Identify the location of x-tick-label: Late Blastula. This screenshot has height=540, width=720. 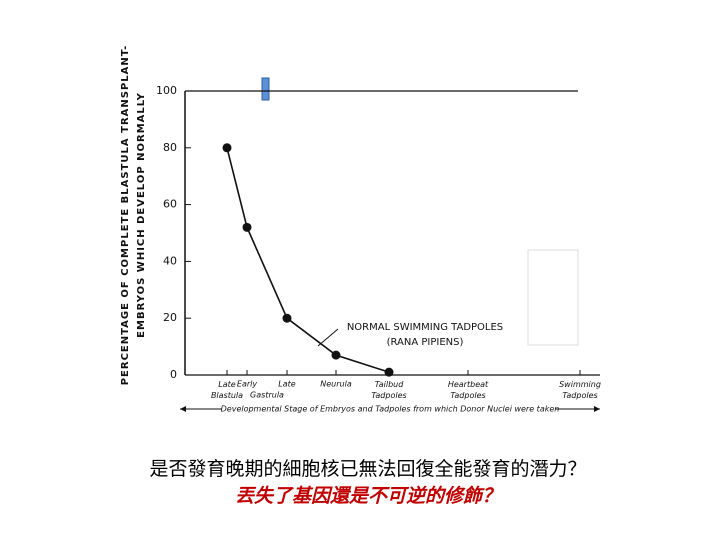
(227, 390).